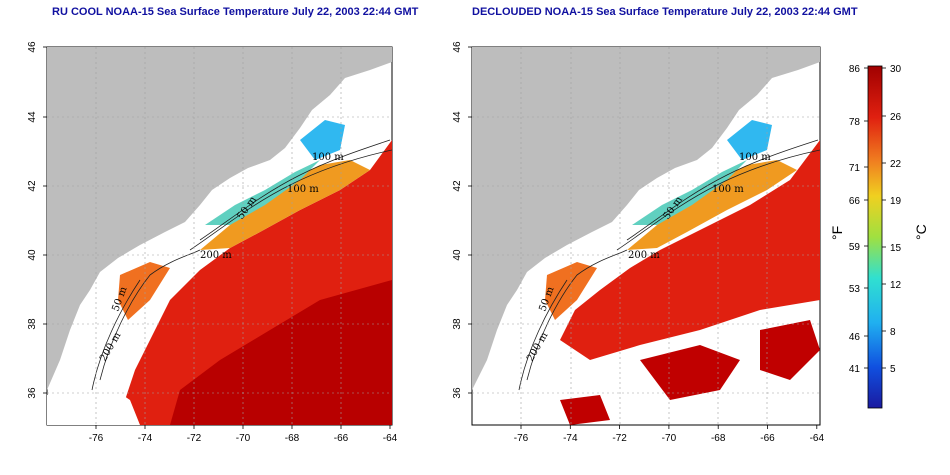 The width and height of the screenshot is (950, 475). What do you see at coordinates (93, 402) in the screenshot?
I see `sst-south-white` at bounding box center [93, 402].